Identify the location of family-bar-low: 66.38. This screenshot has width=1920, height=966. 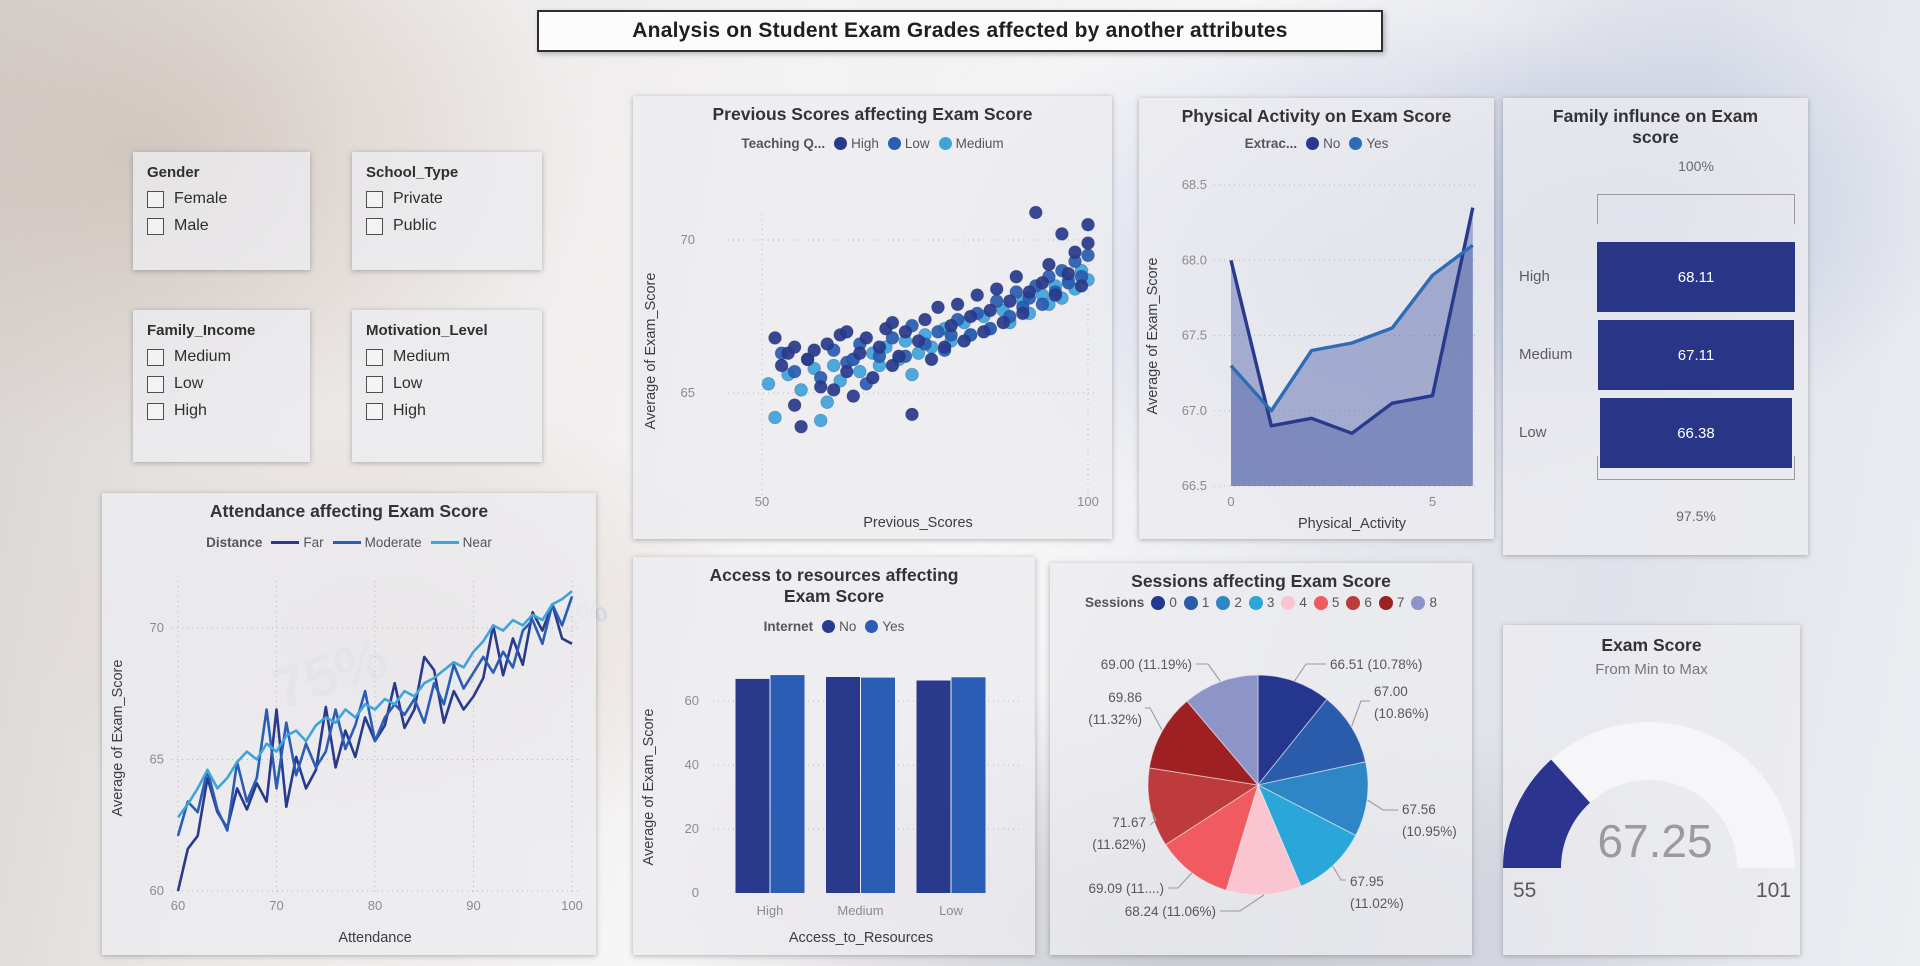
(1696, 433).